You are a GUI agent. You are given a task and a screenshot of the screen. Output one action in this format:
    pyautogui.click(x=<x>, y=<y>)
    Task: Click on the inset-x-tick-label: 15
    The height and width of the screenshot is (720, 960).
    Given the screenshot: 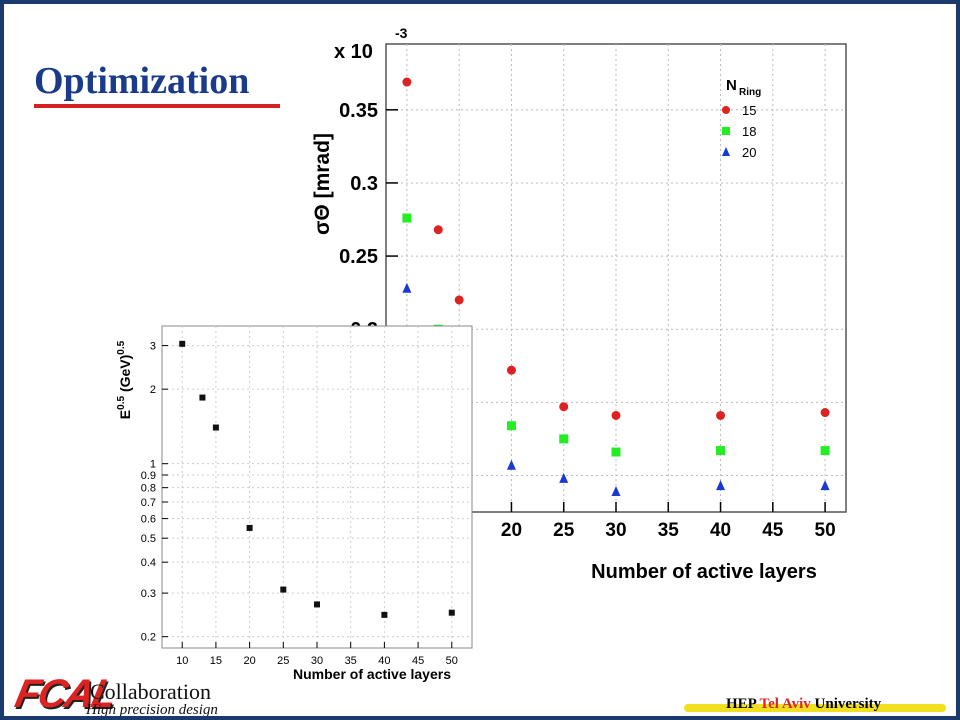 What is the action you would take?
    pyautogui.click(x=216, y=661)
    